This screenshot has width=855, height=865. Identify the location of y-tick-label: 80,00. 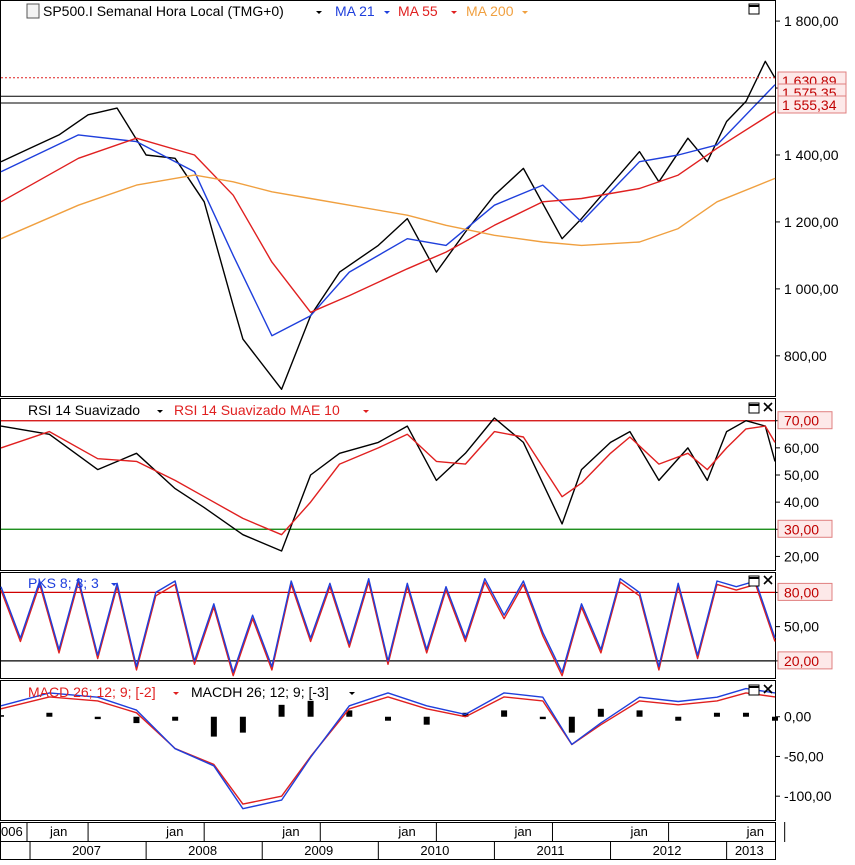
(801, 592).